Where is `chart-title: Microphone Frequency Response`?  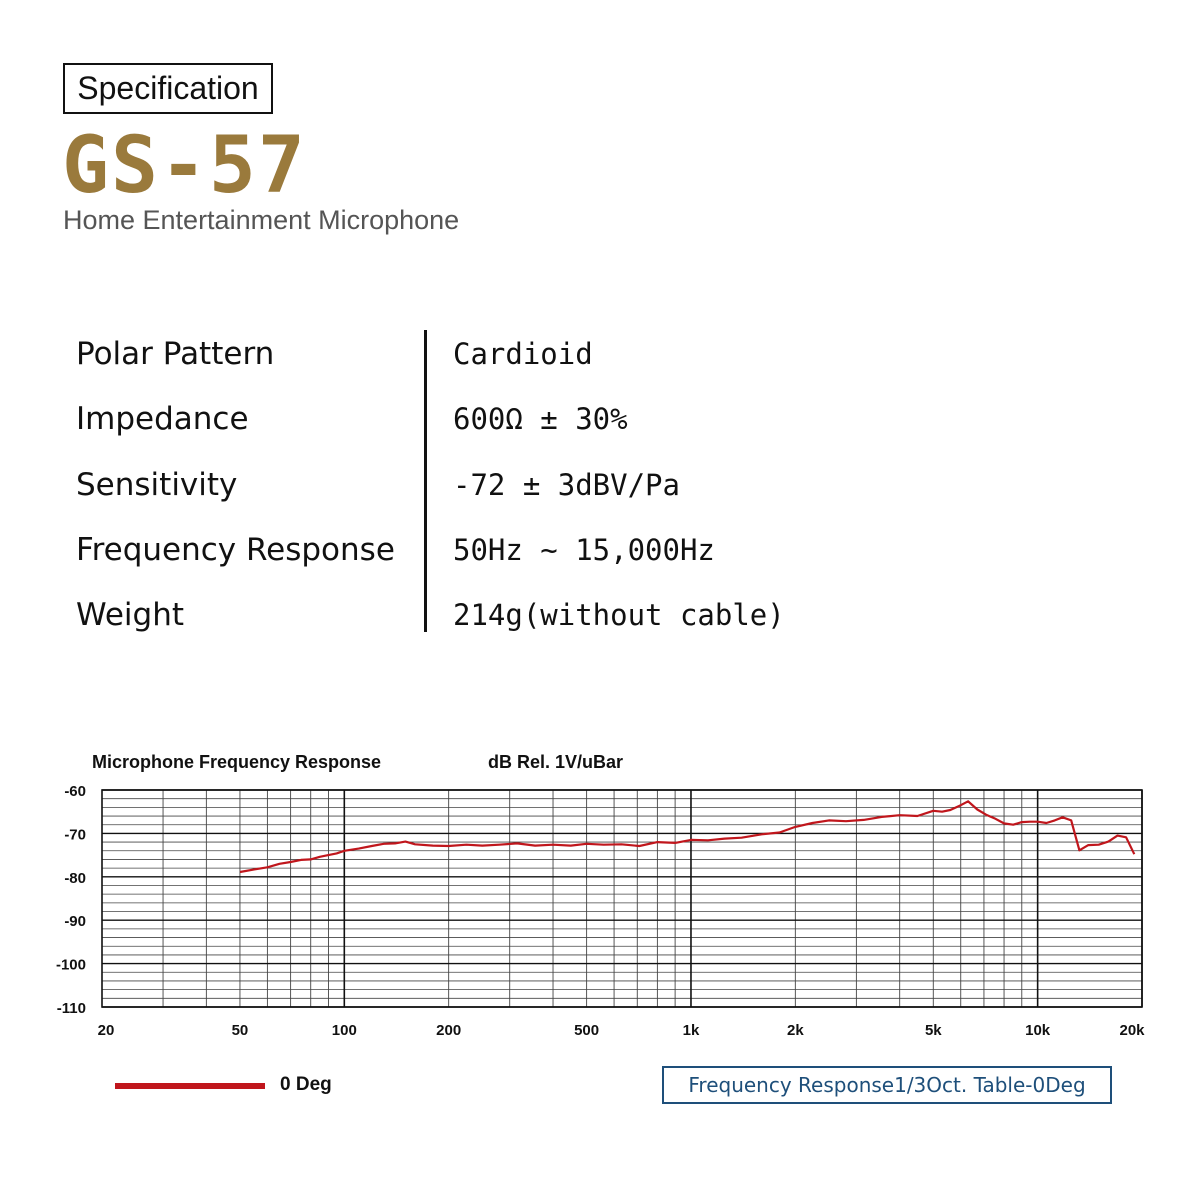 chart-title: Microphone Frequency Response is located at coordinates (236, 762).